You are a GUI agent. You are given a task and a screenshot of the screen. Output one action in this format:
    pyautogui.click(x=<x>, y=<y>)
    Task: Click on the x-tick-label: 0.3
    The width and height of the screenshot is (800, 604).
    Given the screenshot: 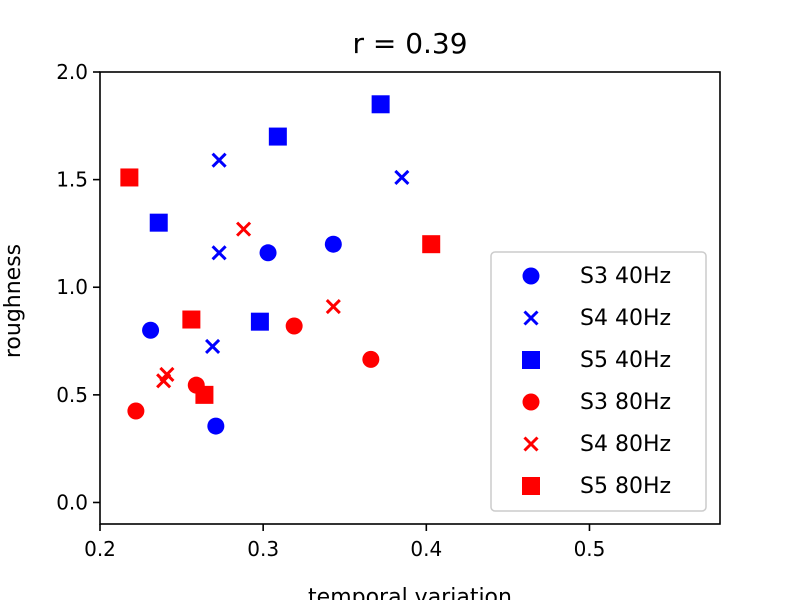 What is the action you would take?
    pyautogui.click(x=263, y=549)
    